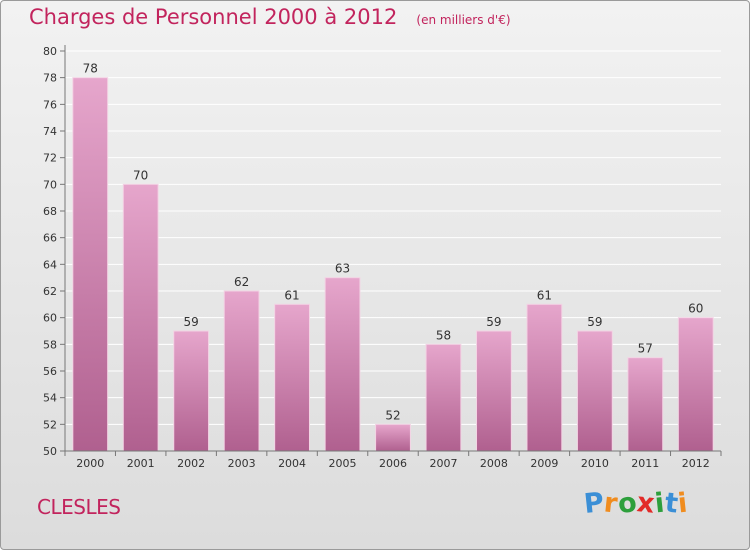  What do you see at coordinates (695, 384) in the screenshot?
I see `bar-2012` at bounding box center [695, 384].